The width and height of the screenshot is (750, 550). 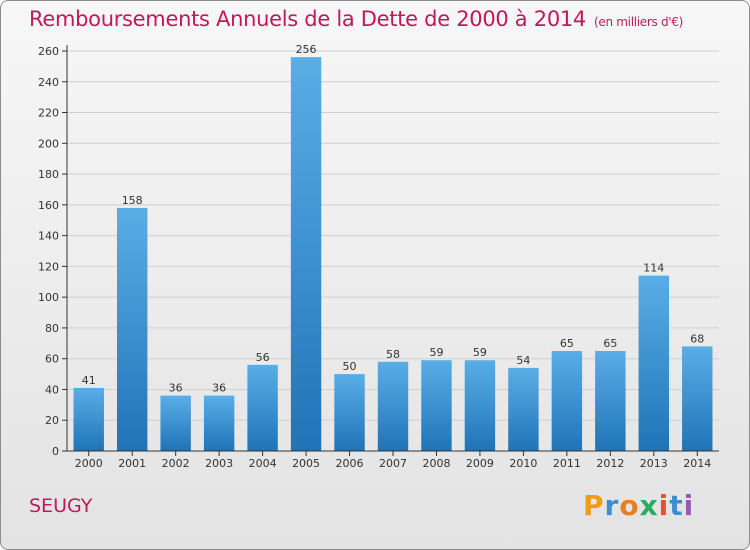 I want to click on x-tick-label: 2005, so click(x=306, y=463).